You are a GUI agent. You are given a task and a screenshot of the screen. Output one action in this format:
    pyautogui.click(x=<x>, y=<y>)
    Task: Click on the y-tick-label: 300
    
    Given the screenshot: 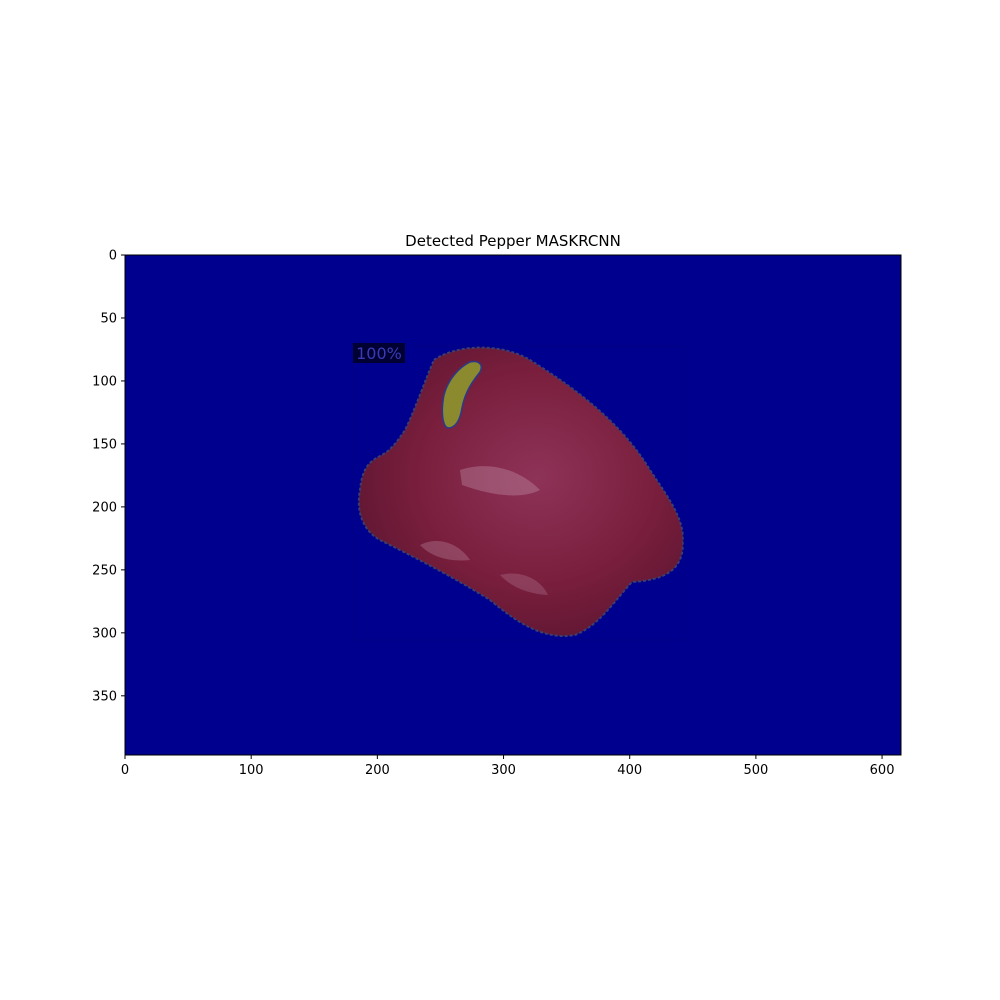 What is the action you would take?
    pyautogui.click(x=104, y=633)
    